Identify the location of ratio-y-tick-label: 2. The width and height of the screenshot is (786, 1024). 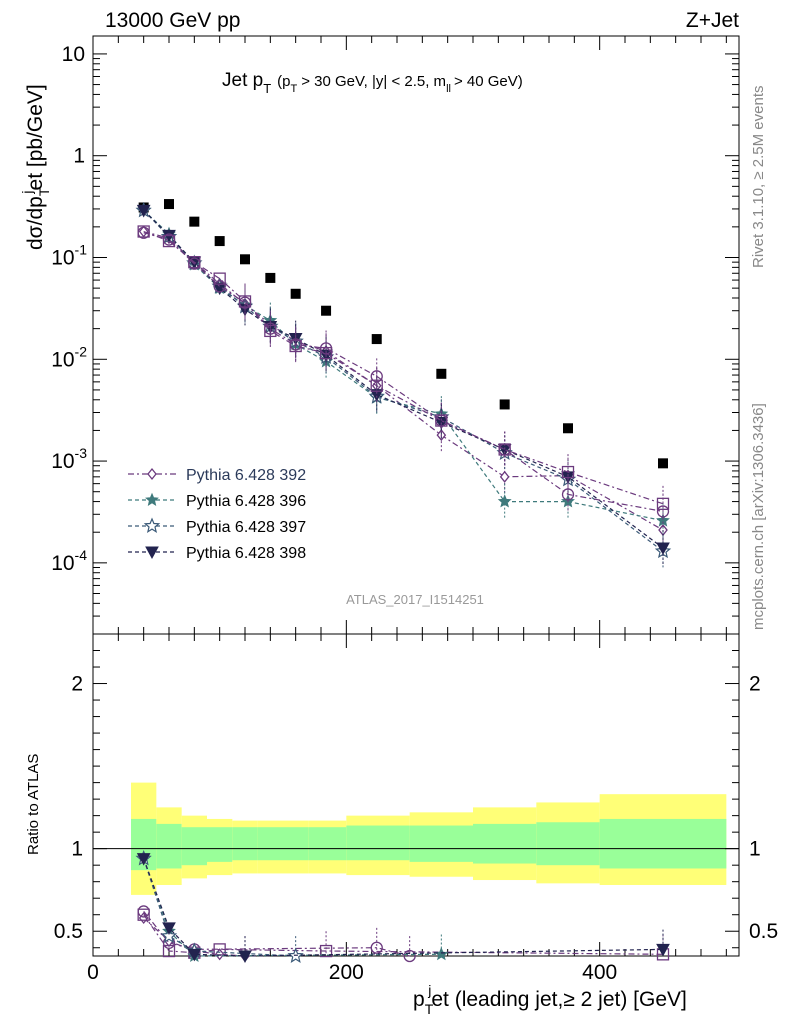
(77, 684).